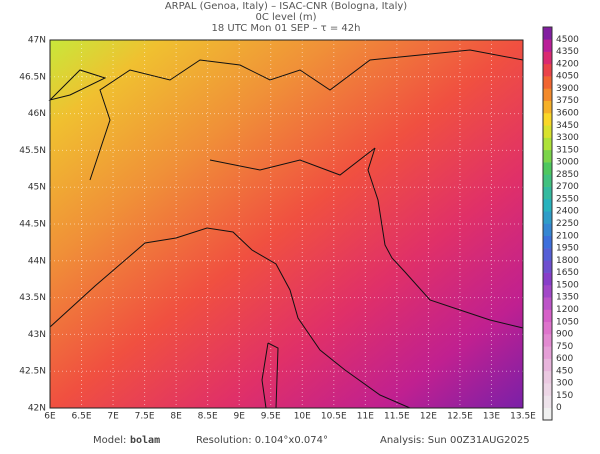 The height and width of the screenshot is (454, 600). Describe the element at coordinates (37, 409) in the screenshot. I see `lat-label: 42N` at that location.